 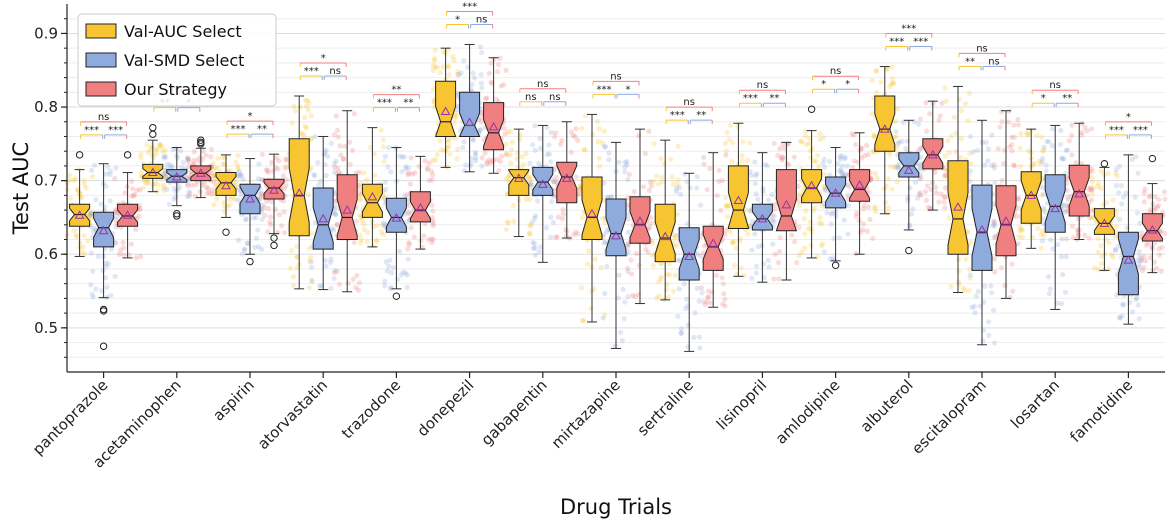 I want to click on significance-label: *, so click(x=1043, y=98).